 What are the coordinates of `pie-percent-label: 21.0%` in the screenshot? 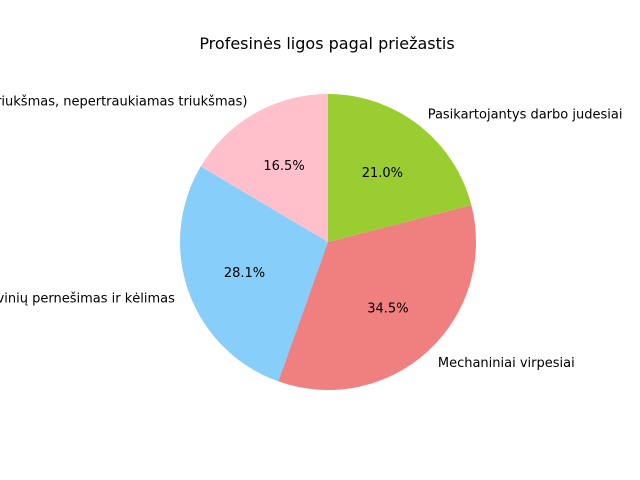 It's located at (382, 173).